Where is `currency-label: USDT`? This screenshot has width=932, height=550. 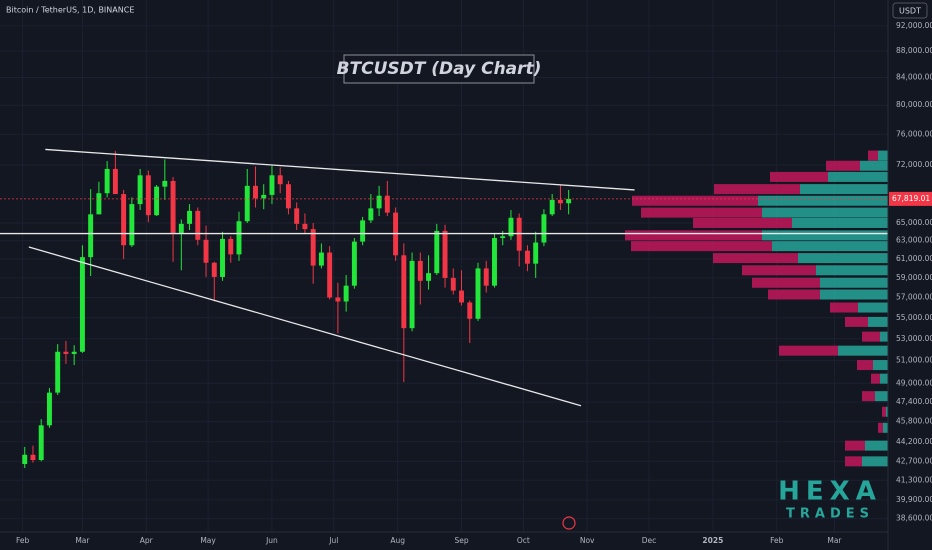
currency-label: USDT is located at coordinates (910, 11).